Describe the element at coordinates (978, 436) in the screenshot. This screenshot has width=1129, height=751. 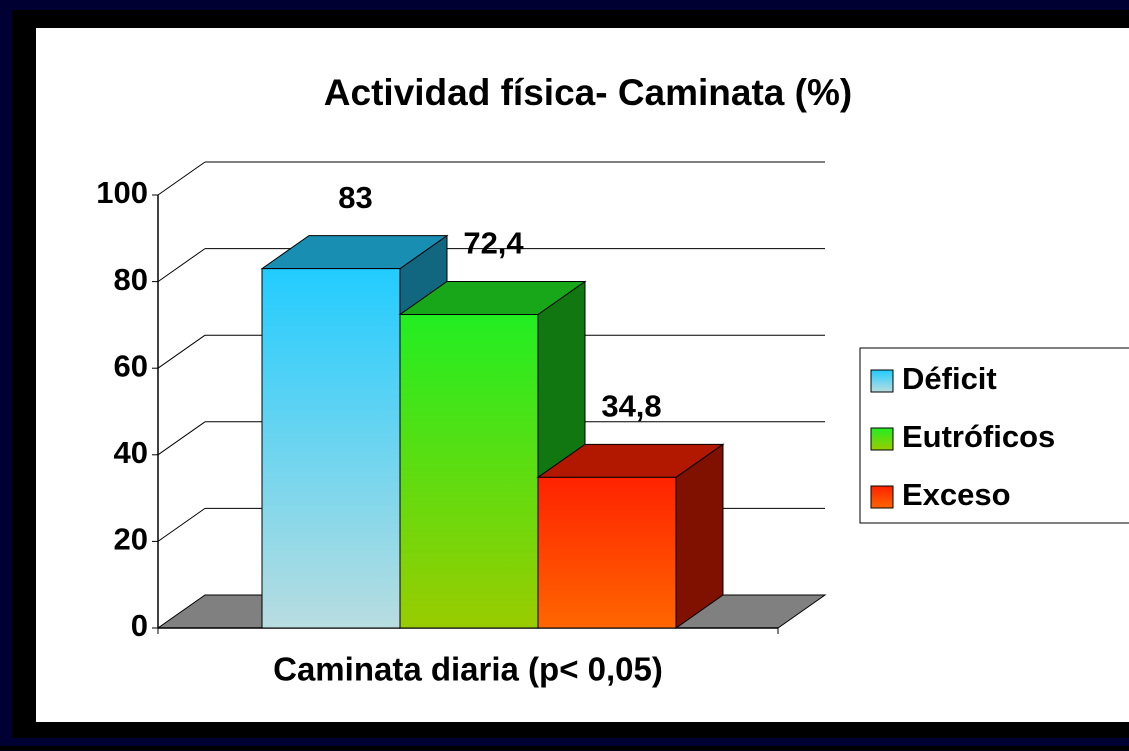
I see `legend-label: Eutróficos` at that location.